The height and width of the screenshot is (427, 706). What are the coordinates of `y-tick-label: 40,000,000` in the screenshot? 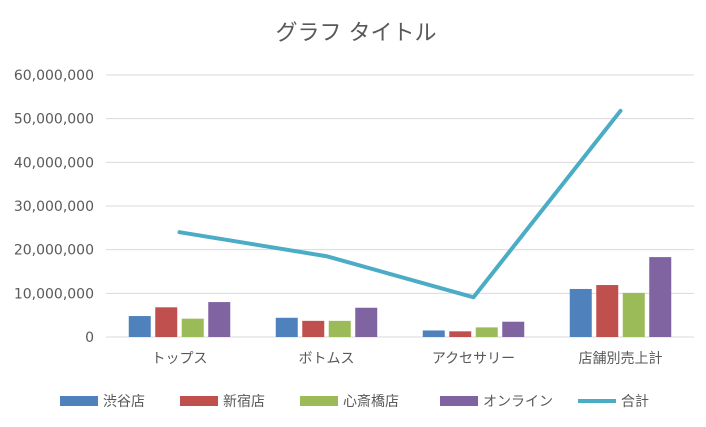 It's located at (54, 163).